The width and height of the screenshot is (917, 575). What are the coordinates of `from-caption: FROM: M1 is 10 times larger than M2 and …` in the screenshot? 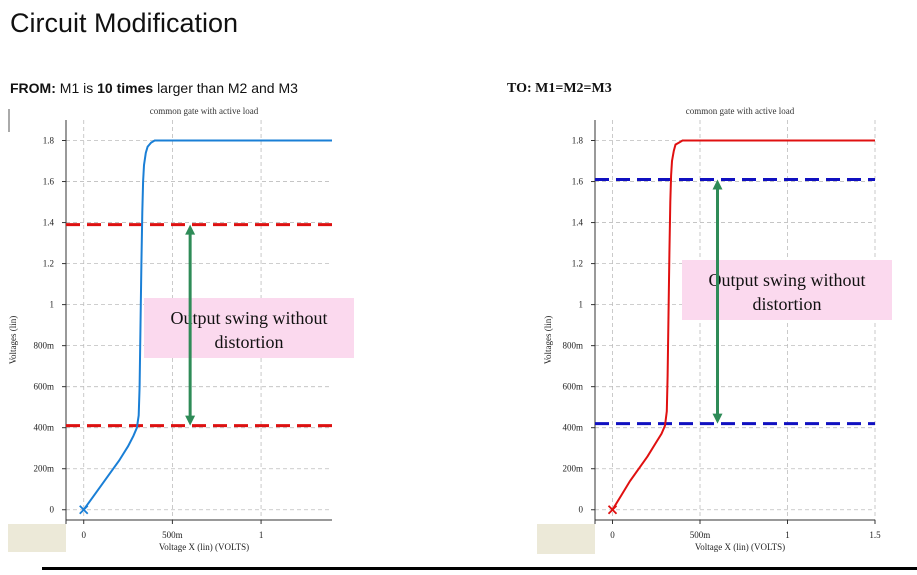 It's located at (154, 88).